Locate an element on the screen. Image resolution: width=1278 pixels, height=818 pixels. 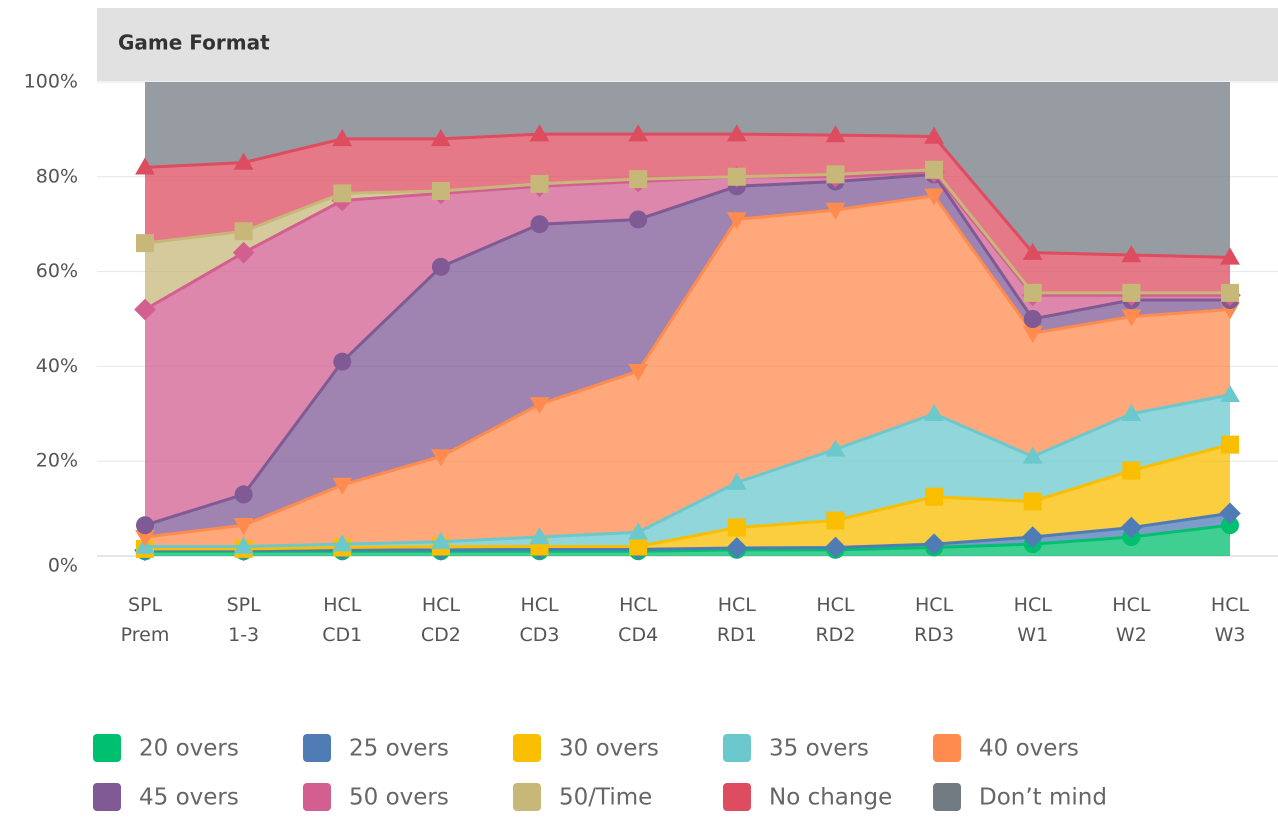
x-tick-label: HCL W3 is located at coordinates (1230, 620).